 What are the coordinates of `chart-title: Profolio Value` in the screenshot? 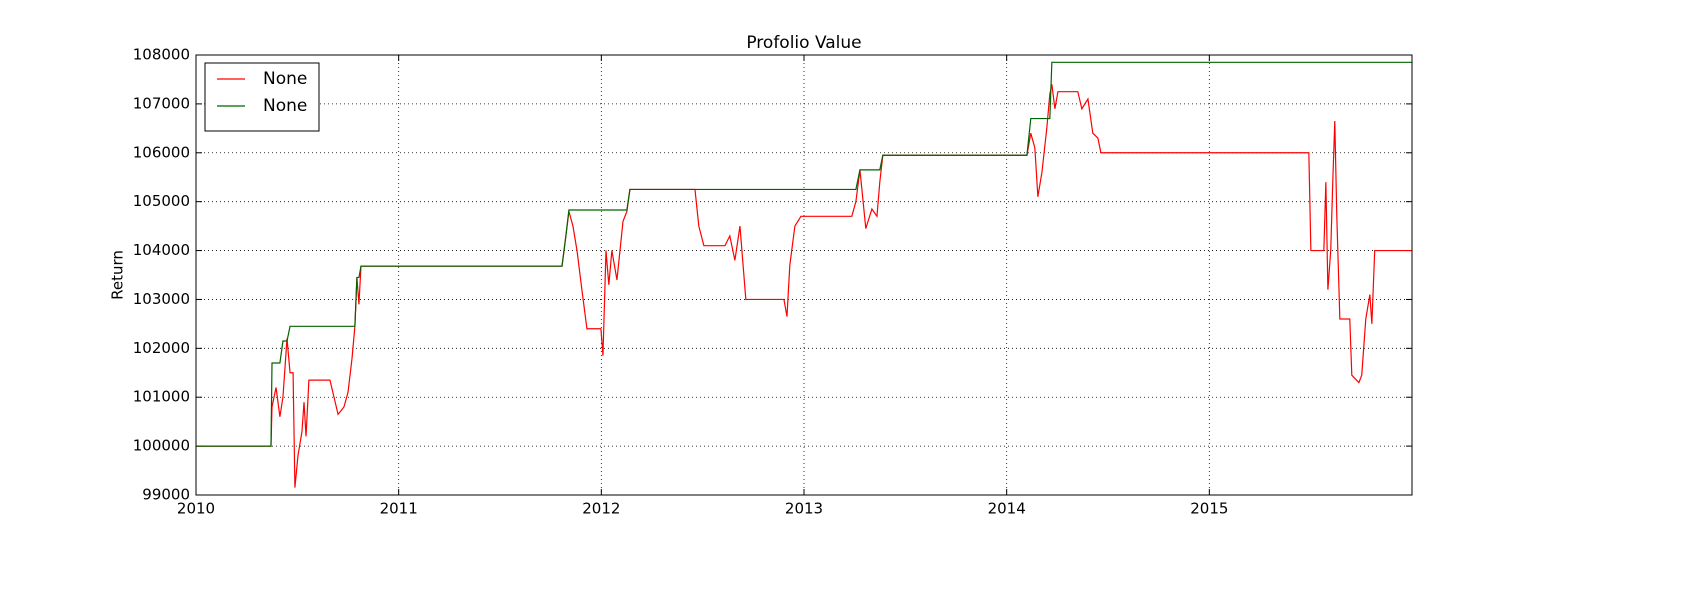 It's located at (803, 43).